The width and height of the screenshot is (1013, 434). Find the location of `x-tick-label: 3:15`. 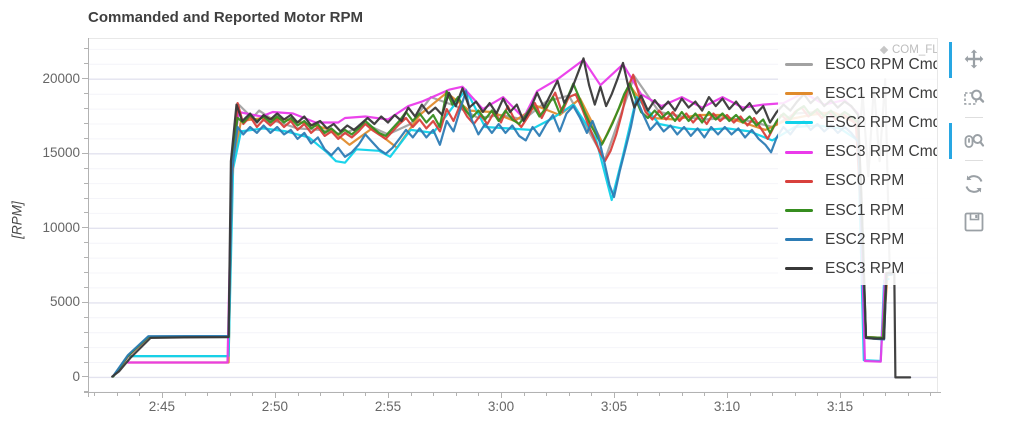

x-tick-label: 3:15 is located at coordinates (840, 406).